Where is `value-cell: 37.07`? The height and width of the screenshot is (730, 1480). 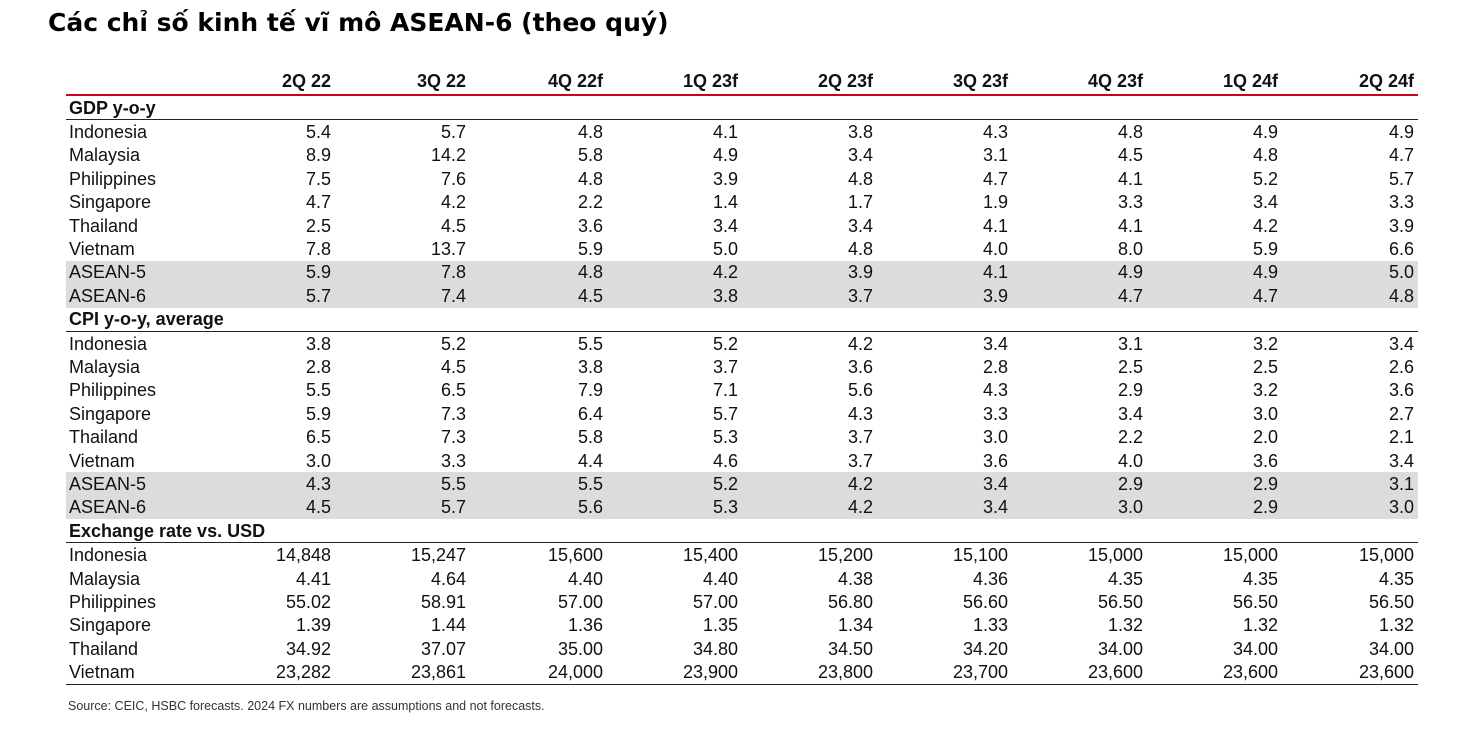 value-cell: 37.07 is located at coordinates (443, 648).